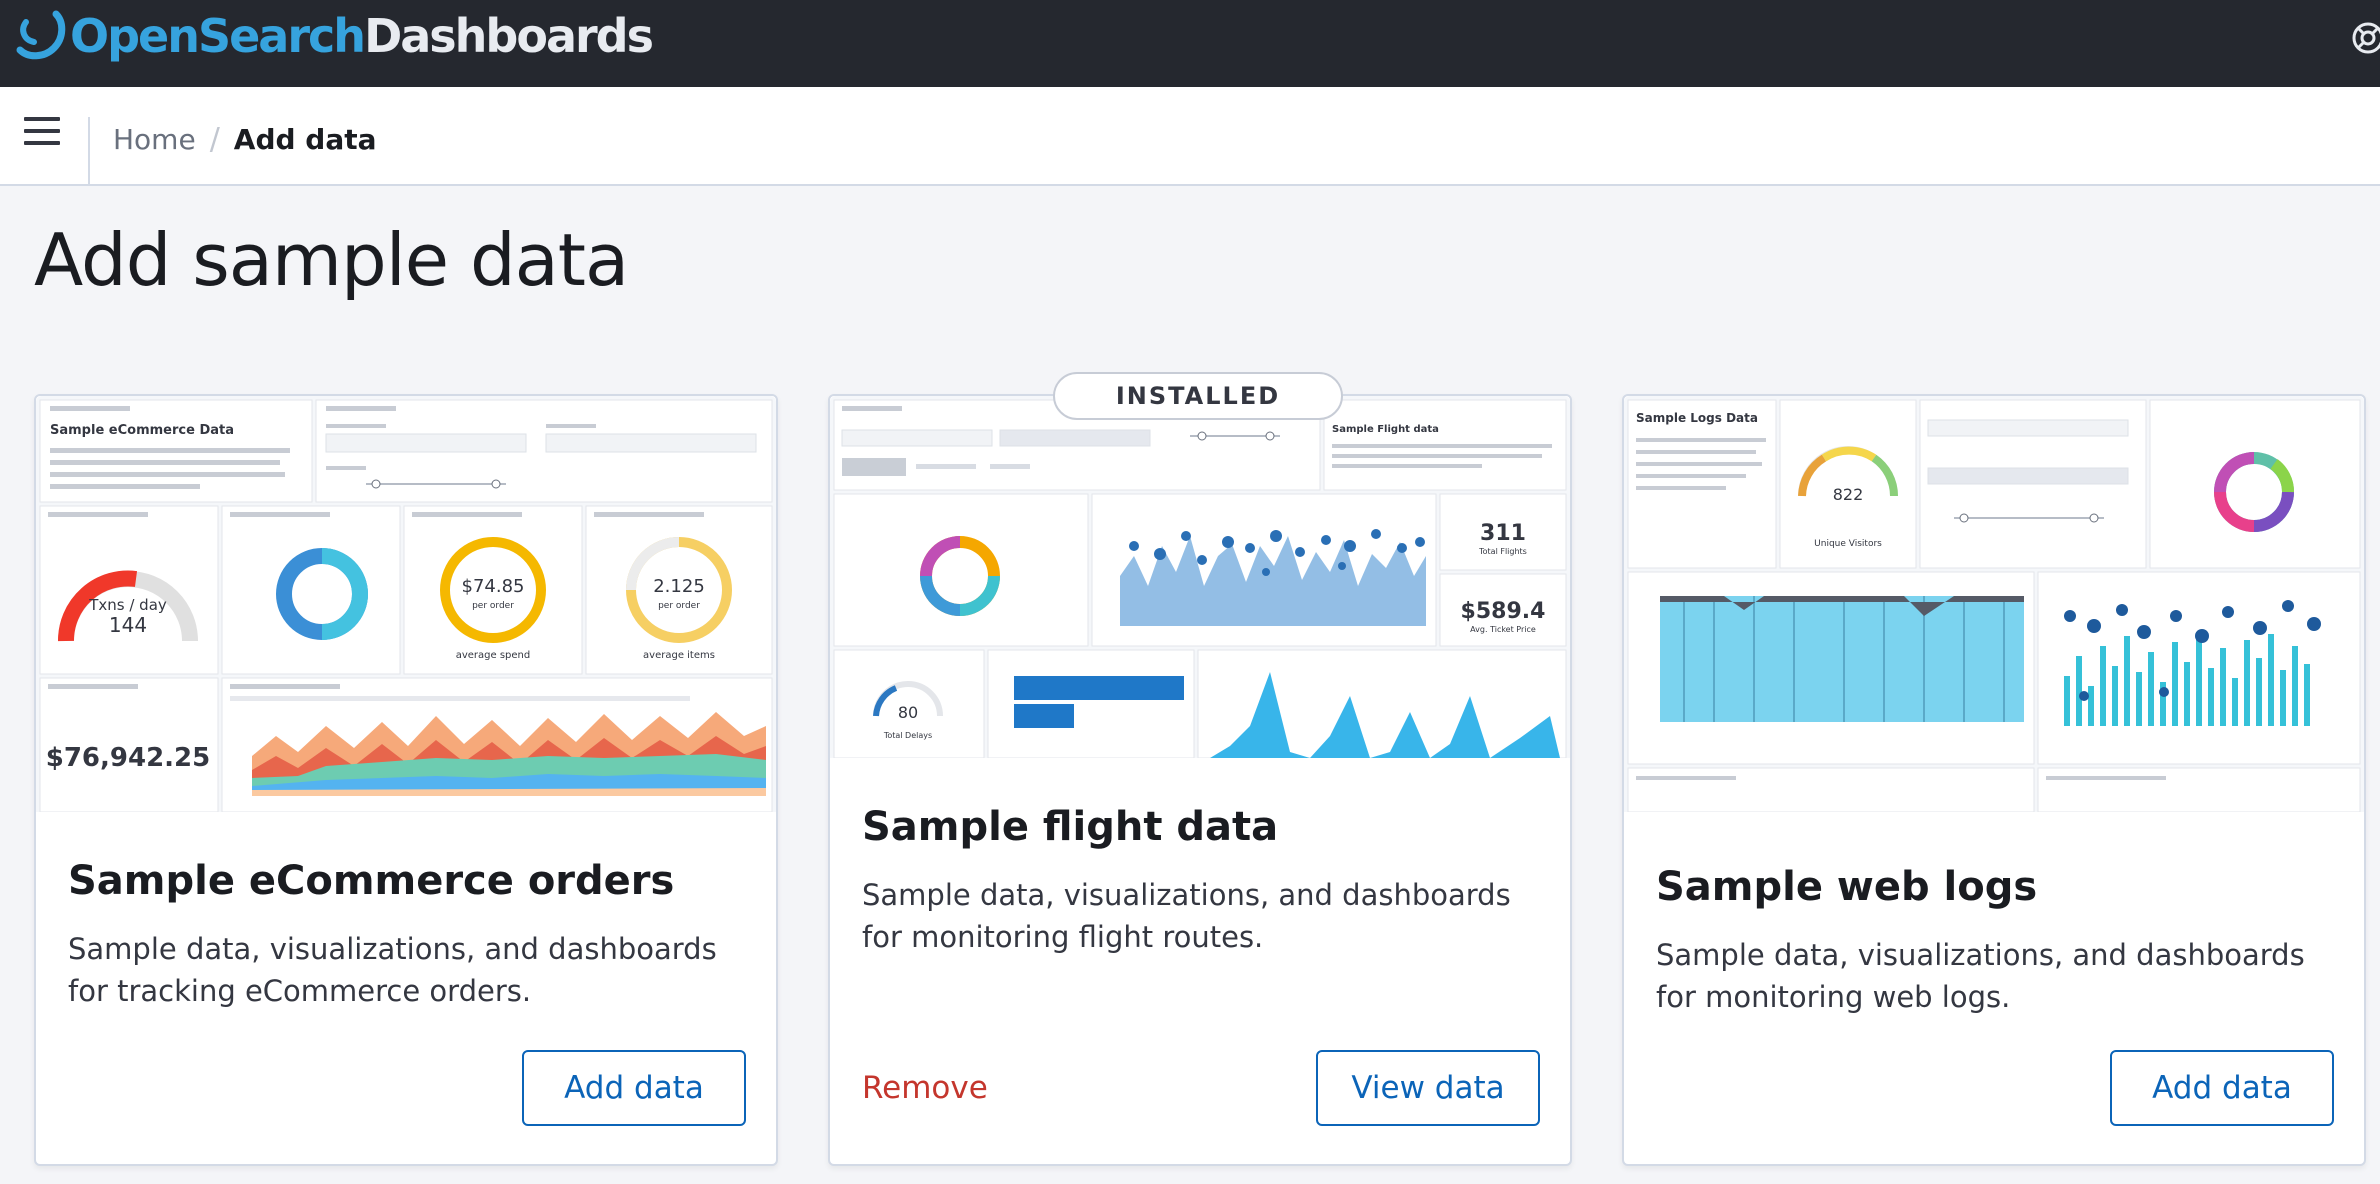 The width and height of the screenshot is (2380, 1184). What do you see at coordinates (1697, 418) in the screenshot?
I see `preview-logs-markdown-title: Sample Logs Data` at bounding box center [1697, 418].